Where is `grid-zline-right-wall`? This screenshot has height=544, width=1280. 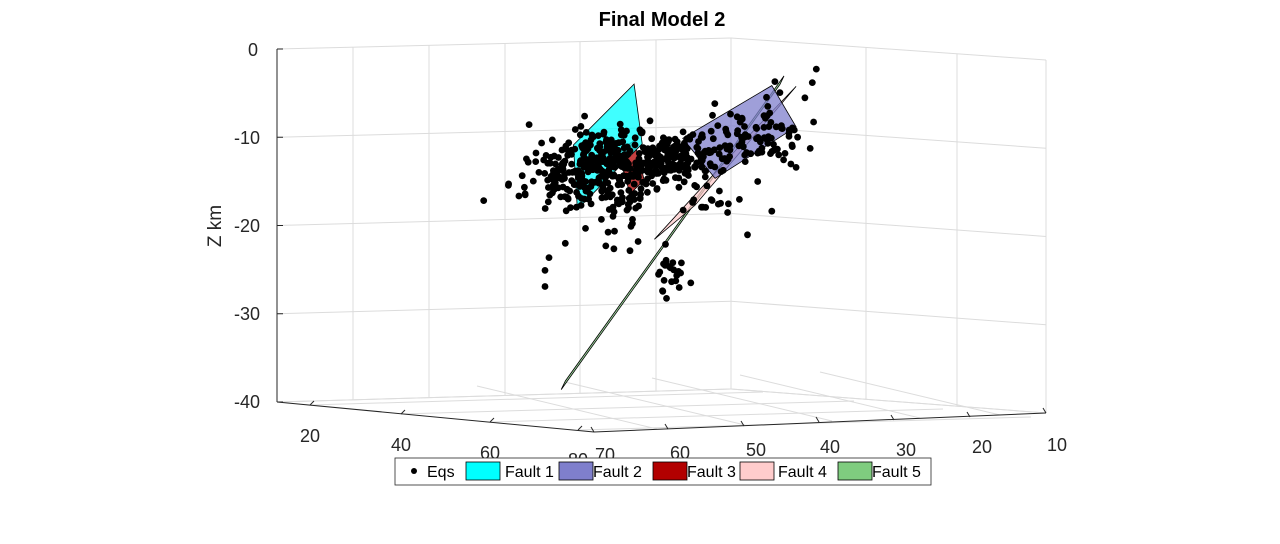
grid-zline-right-wall is located at coordinates (888, 225).